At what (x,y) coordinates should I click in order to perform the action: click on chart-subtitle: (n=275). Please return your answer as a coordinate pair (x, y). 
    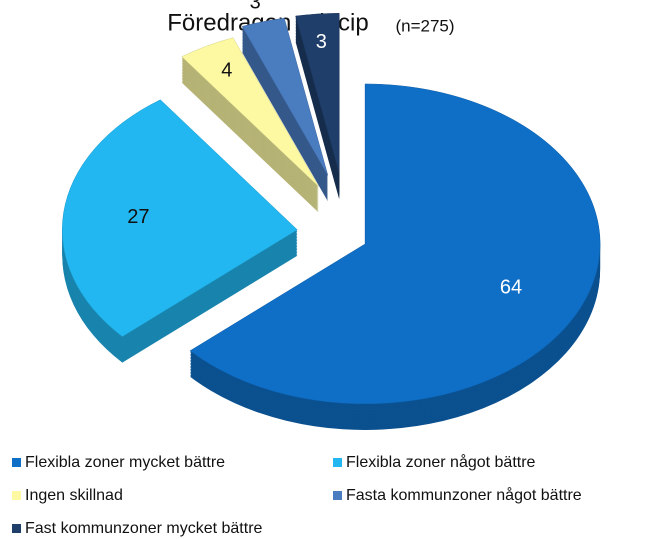
    Looking at the image, I should click on (424, 25).